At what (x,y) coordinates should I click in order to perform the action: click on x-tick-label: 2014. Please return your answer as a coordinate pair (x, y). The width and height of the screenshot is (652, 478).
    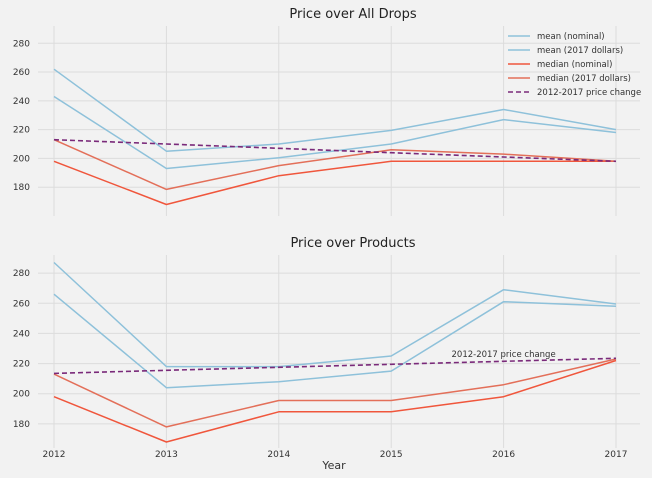
    Looking at the image, I should click on (278, 455).